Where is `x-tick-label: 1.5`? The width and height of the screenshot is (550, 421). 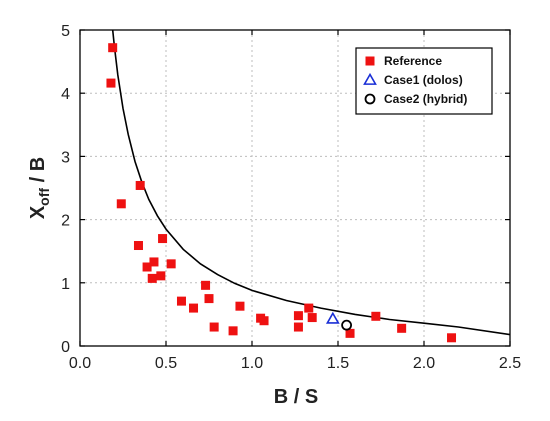
x-tick-label: 1.5 is located at coordinates (338, 363).